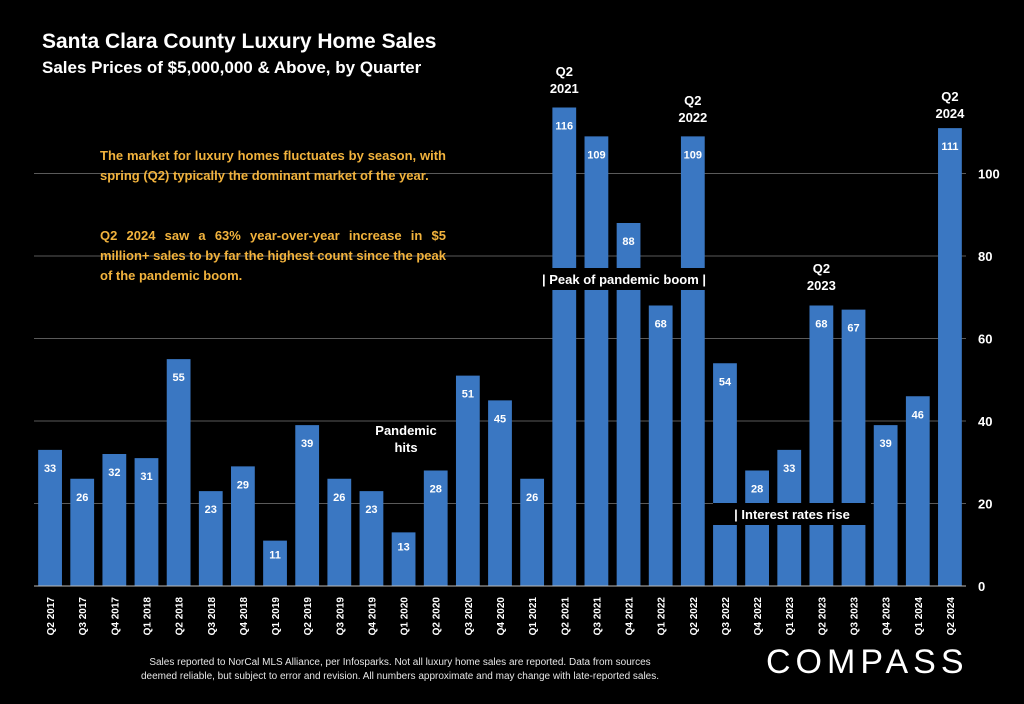 This screenshot has height=704, width=1024. Describe the element at coordinates (821, 285) in the screenshot. I see `q2-2023-label: 2023` at that location.